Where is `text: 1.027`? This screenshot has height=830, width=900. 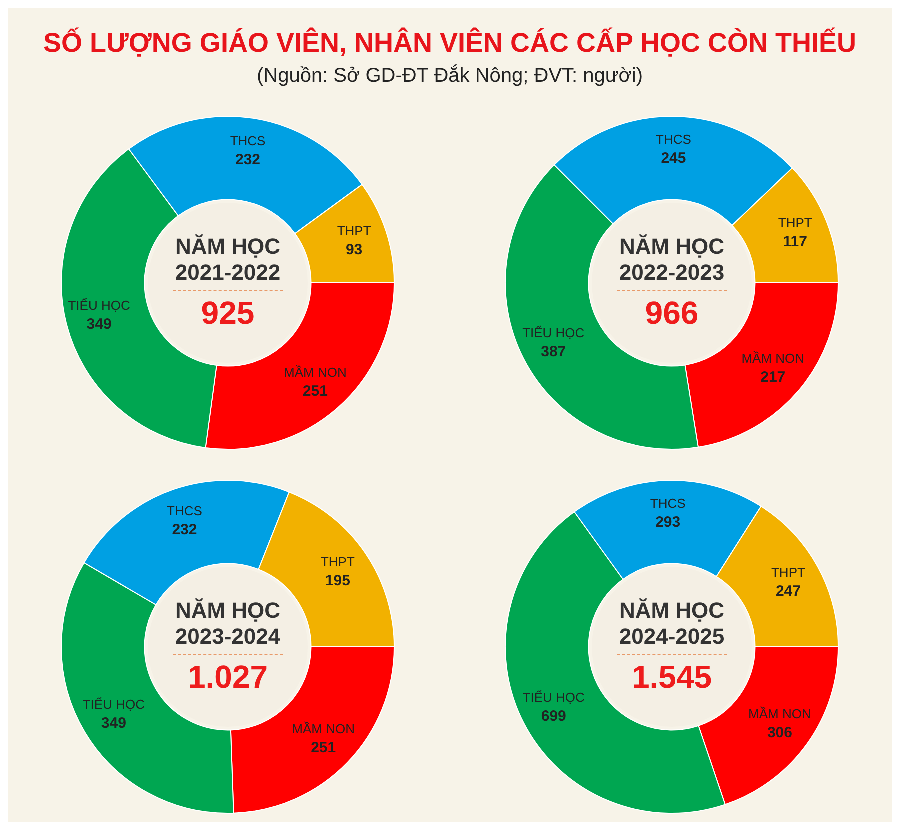
text: 1.027 is located at coordinates (228, 677).